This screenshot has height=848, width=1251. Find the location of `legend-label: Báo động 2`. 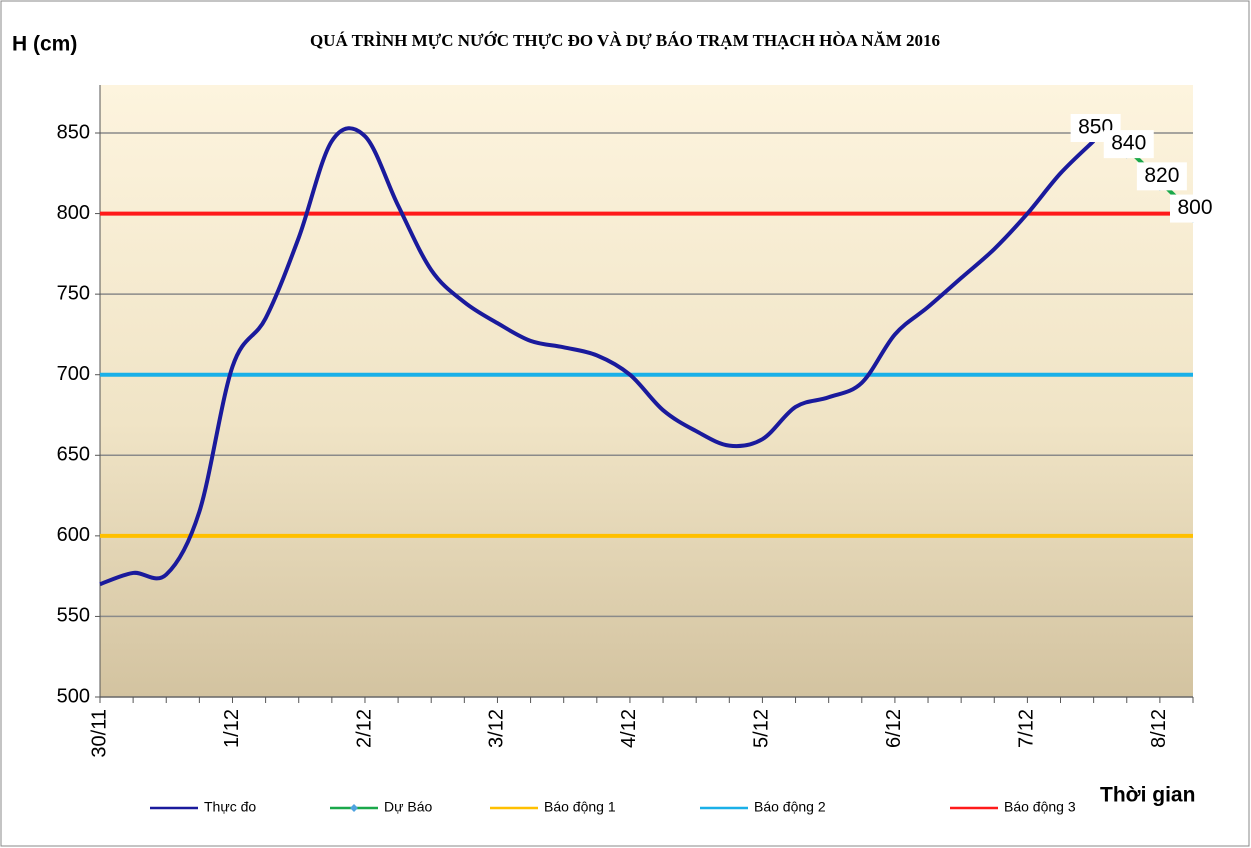

legend-label: Báo động 2 is located at coordinates (790, 807).